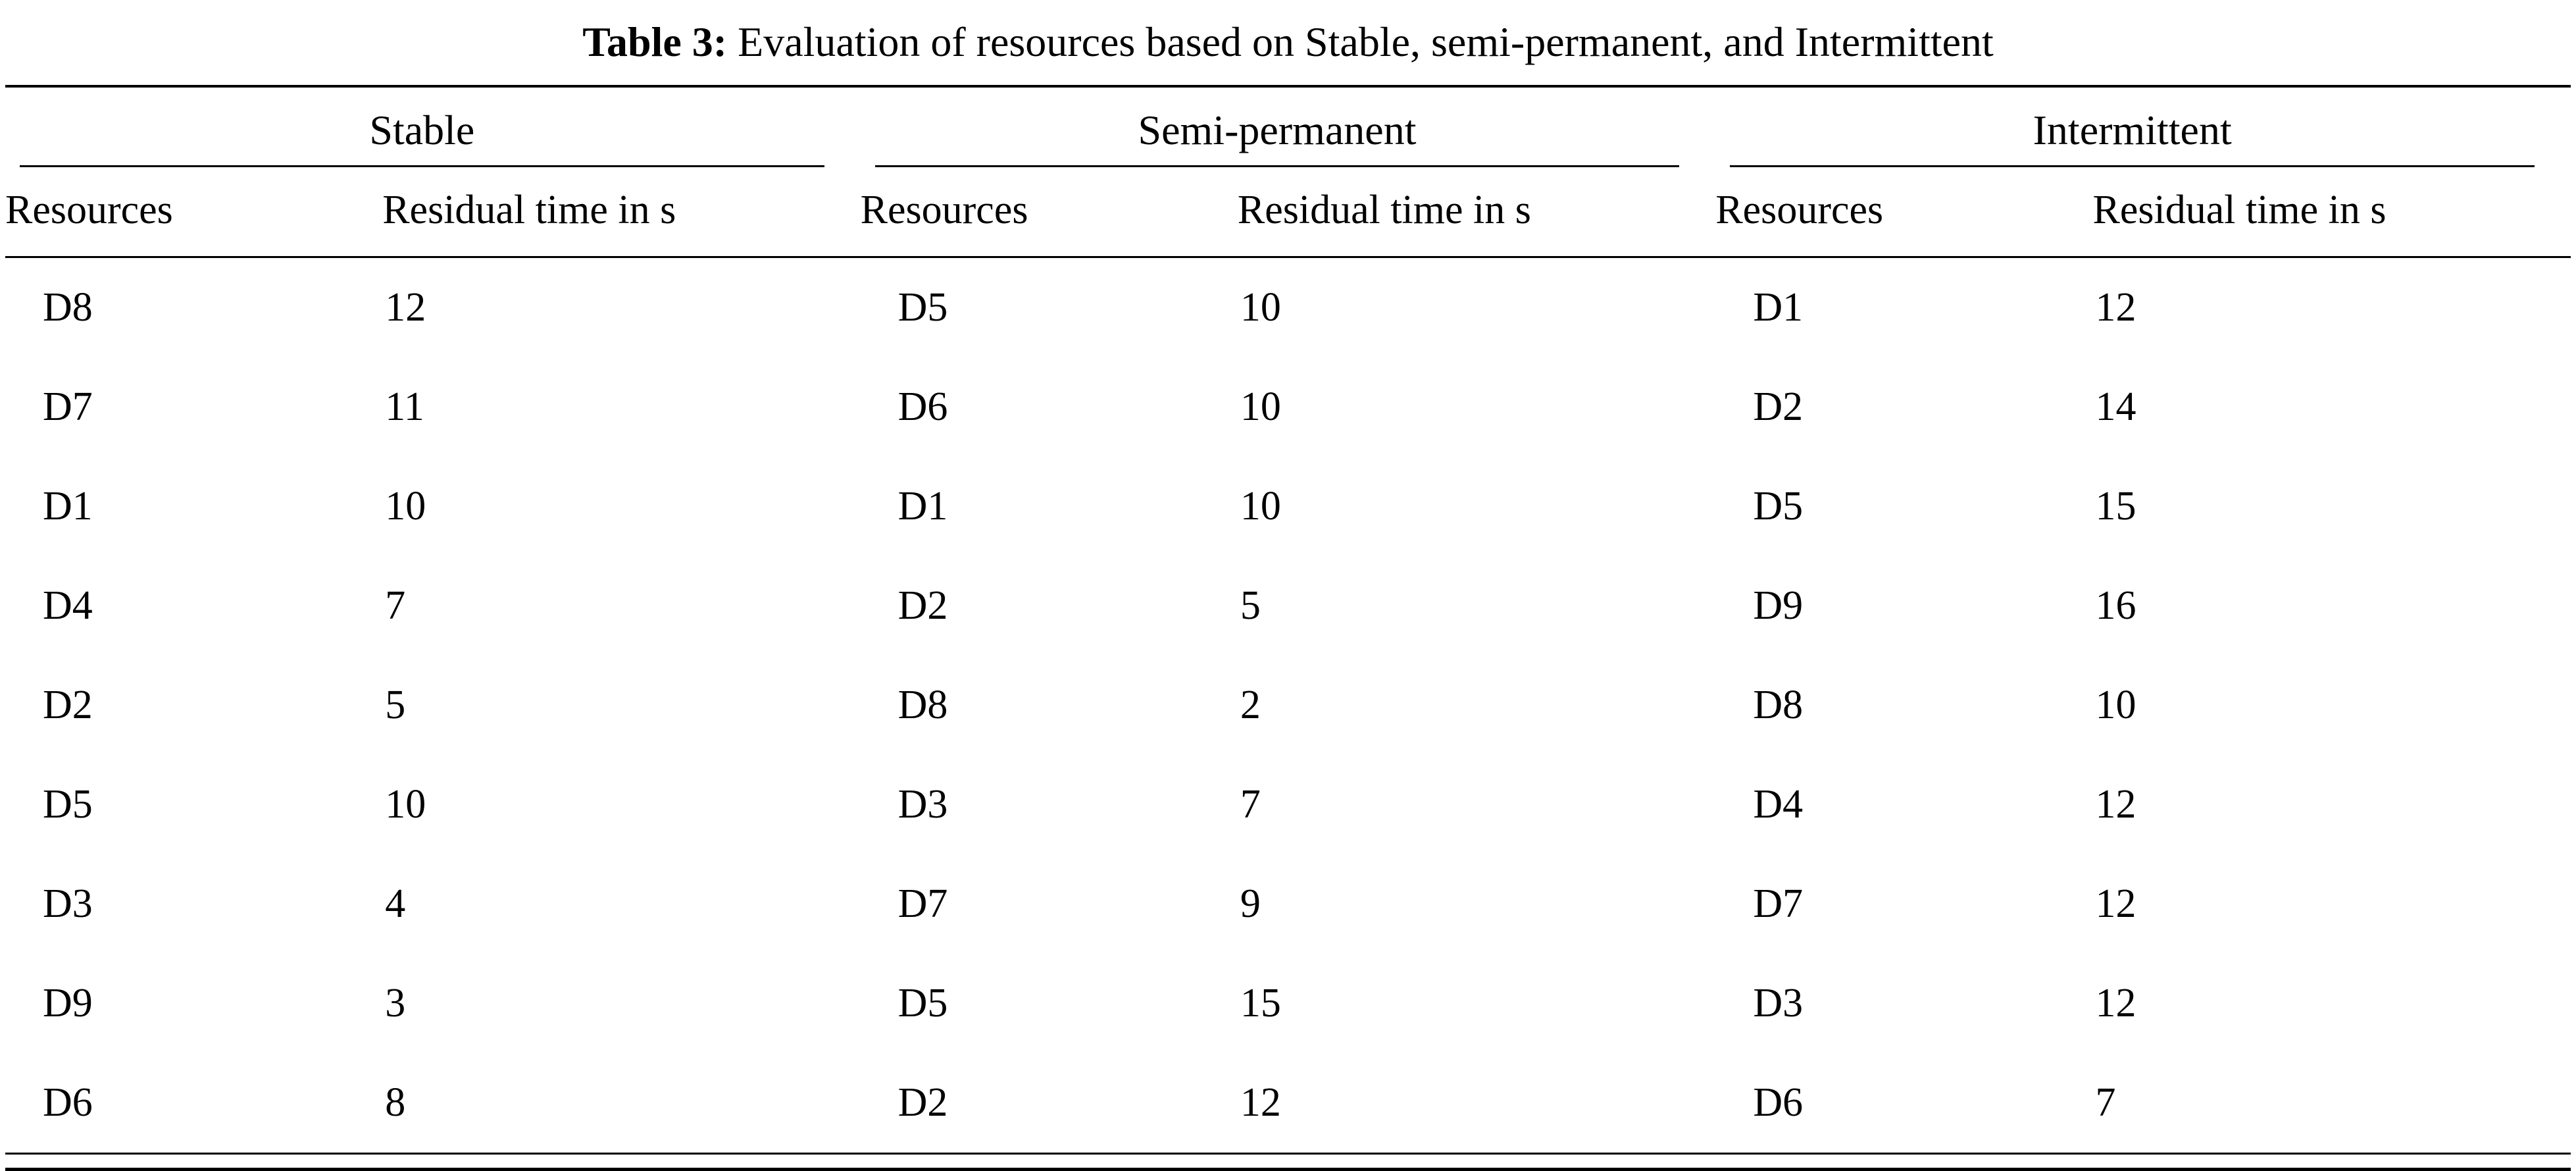 The width and height of the screenshot is (2576, 1171). I want to click on table-row: D2 5 D8 2 D8 10, so click(1288, 706).